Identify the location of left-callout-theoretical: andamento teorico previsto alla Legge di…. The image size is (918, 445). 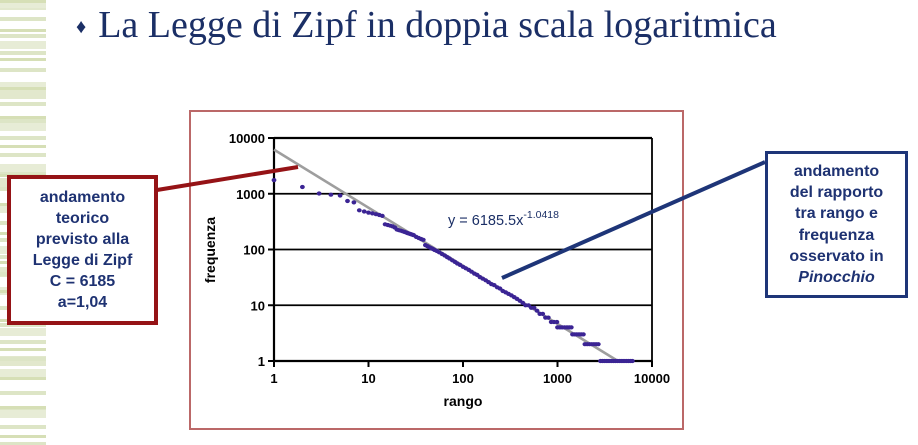
(82, 250).